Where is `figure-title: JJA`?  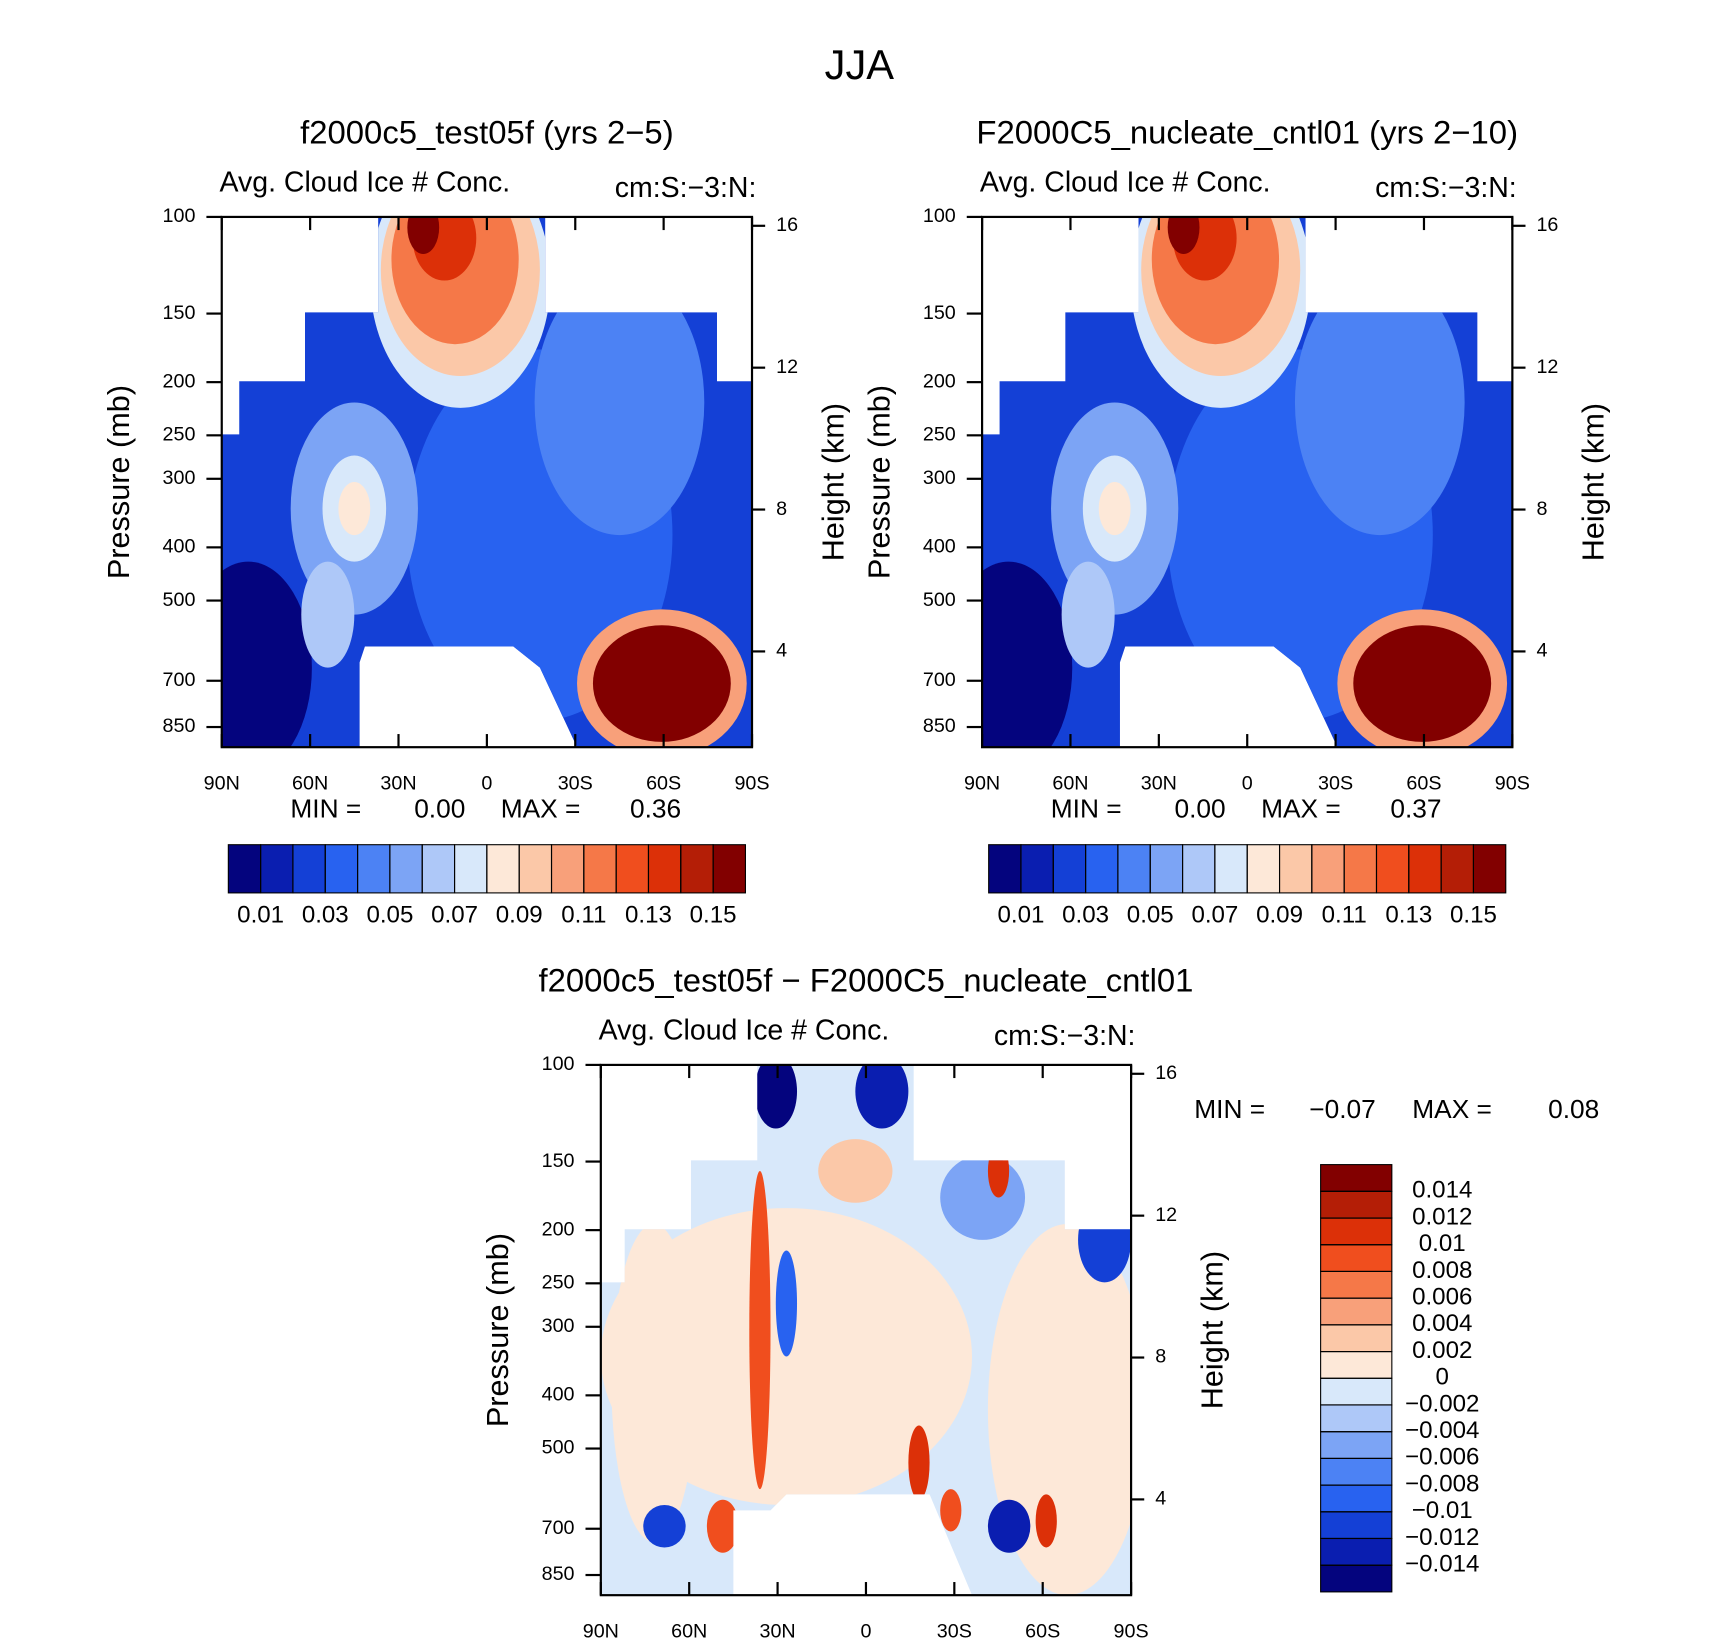
figure-title: JJA is located at coordinates (860, 64).